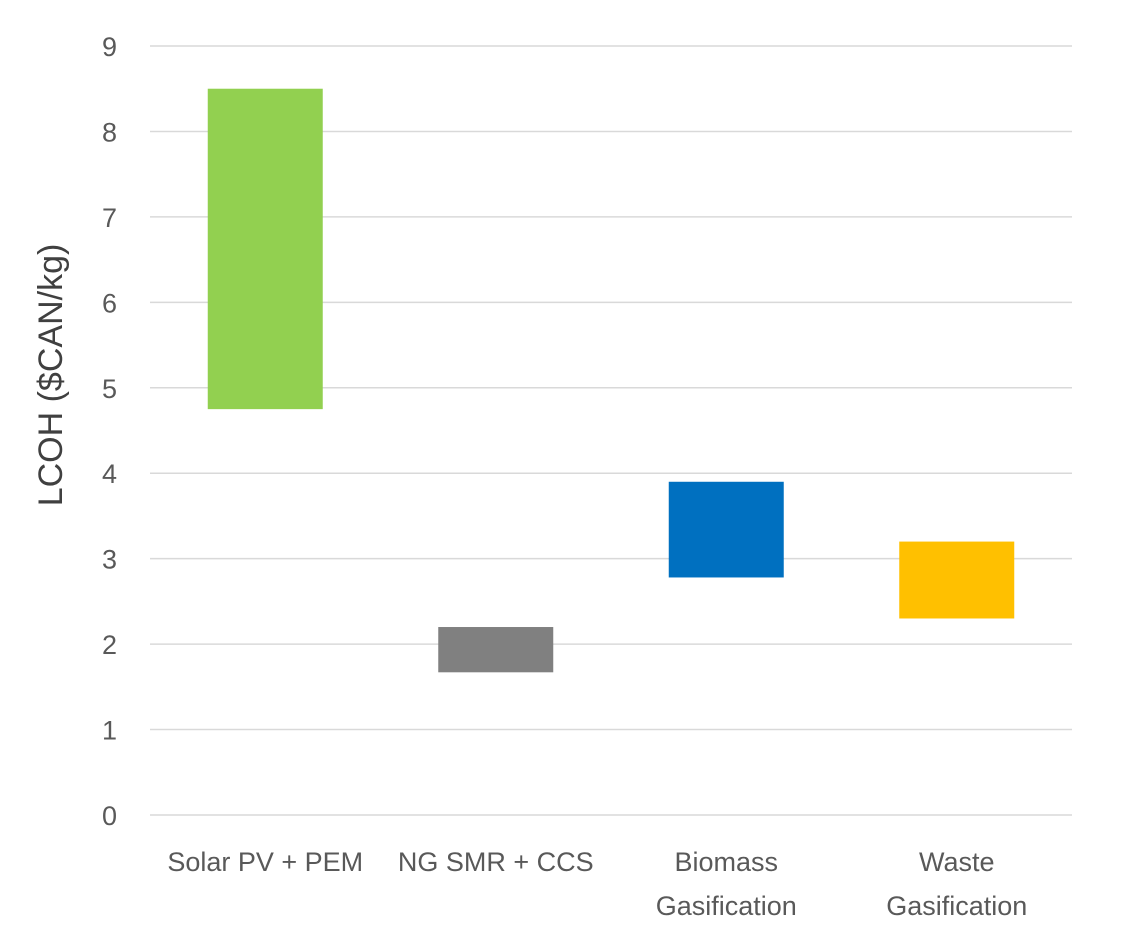 This screenshot has height=932, width=1140. I want to click on y-tick-label-1: 1, so click(109, 731).